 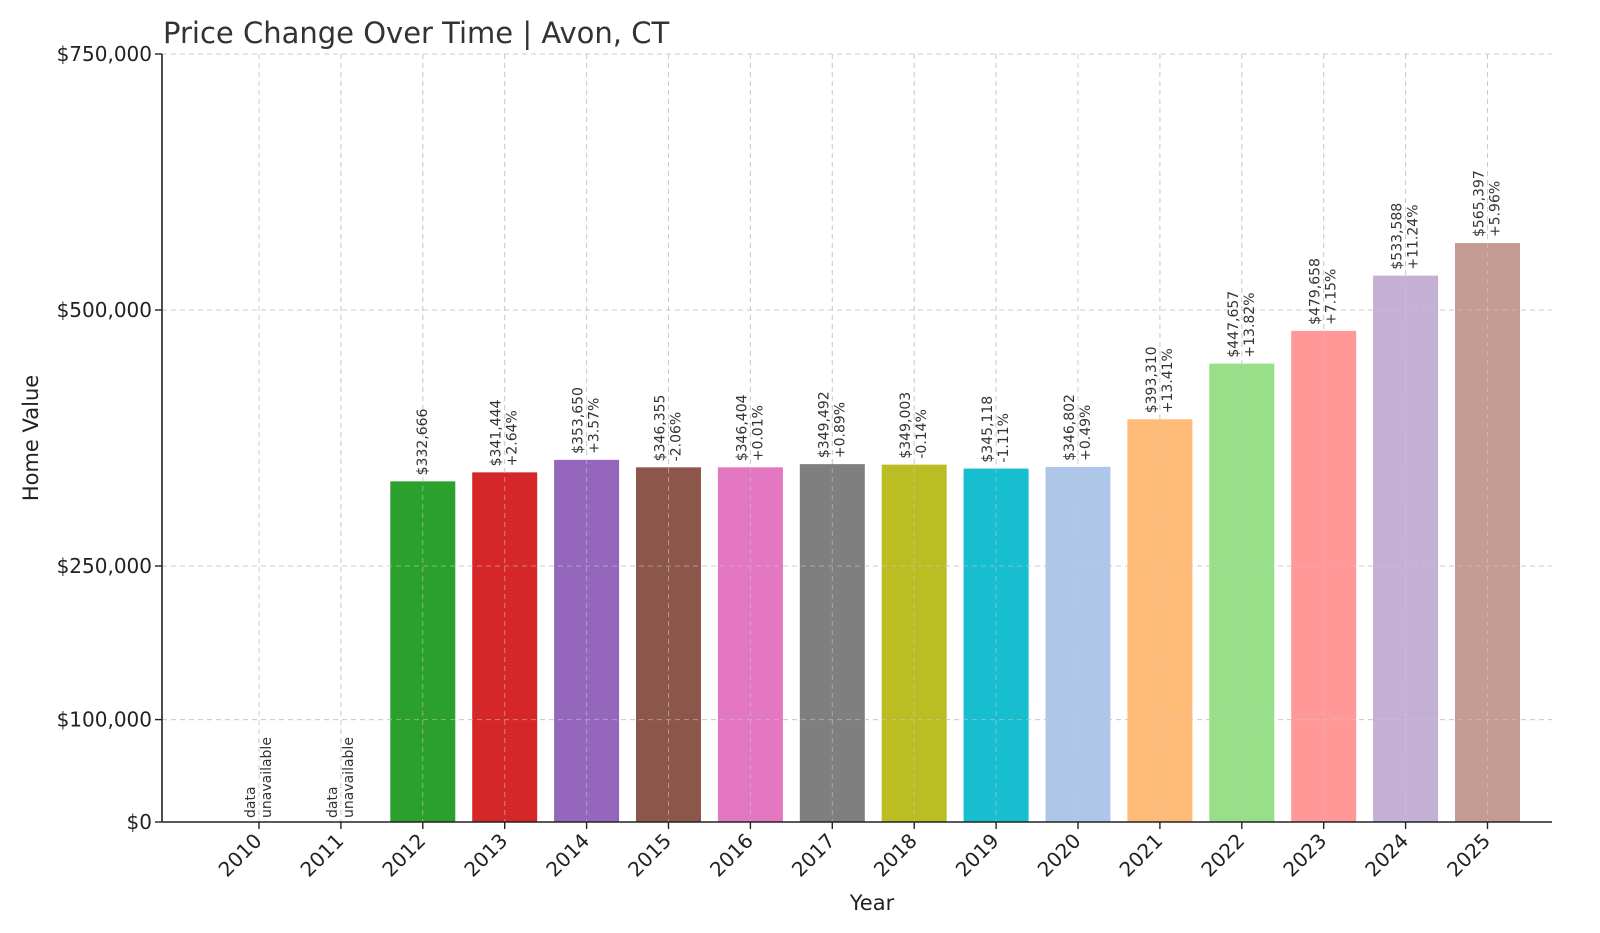 I want to click on x-tick-label-2010: 2010, so click(x=240, y=855).